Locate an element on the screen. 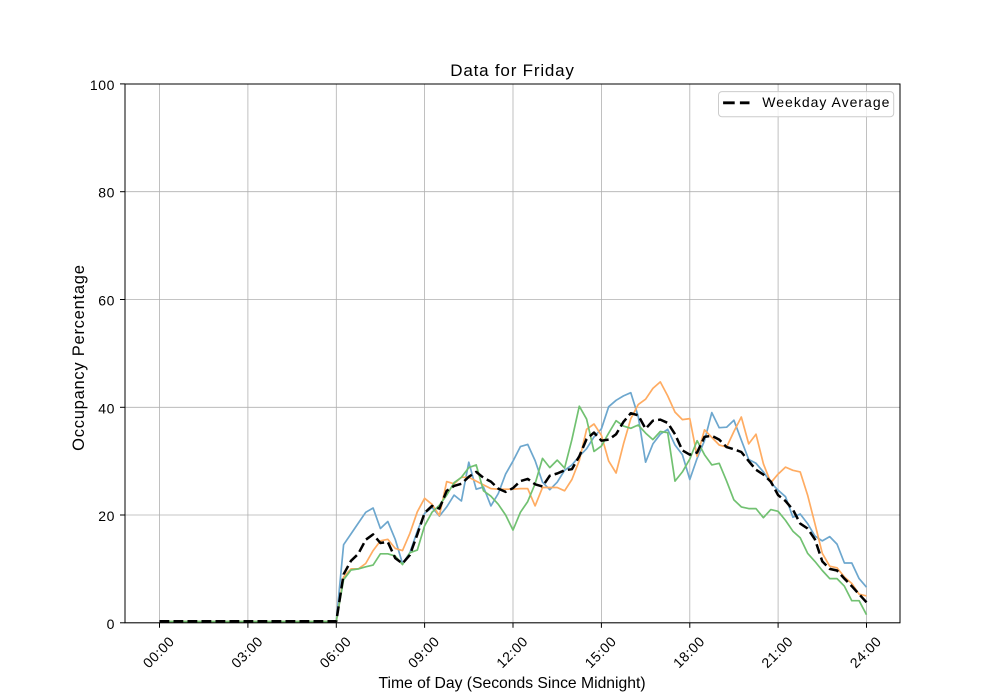  svg-text: Occupancy Percentage is located at coordinates (79, 357).